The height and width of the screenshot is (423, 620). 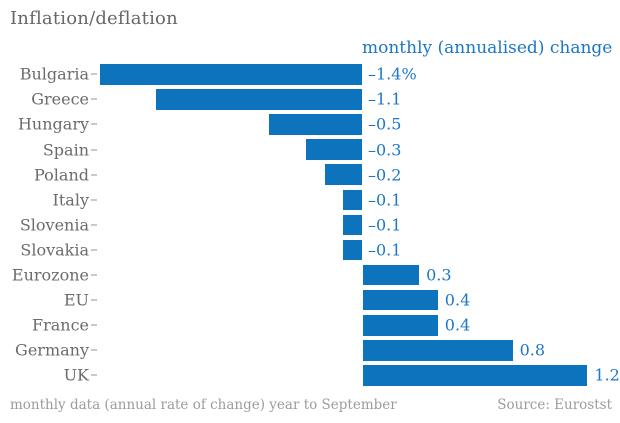 I want to click on chart-title: Inflation/deflation, so click(x=94, y=18).